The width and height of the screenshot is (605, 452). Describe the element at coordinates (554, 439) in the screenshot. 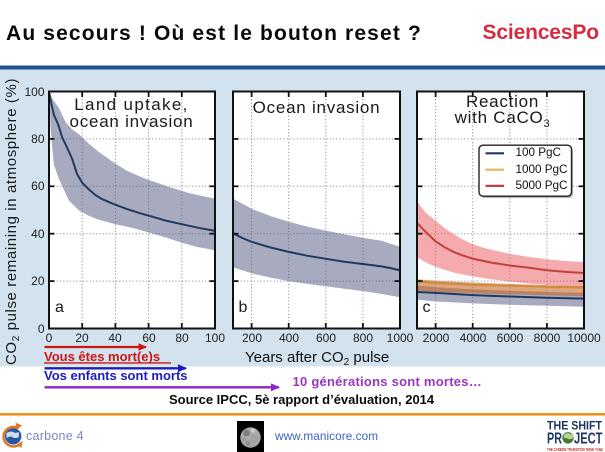

I see `svg-text: PR` at that location.